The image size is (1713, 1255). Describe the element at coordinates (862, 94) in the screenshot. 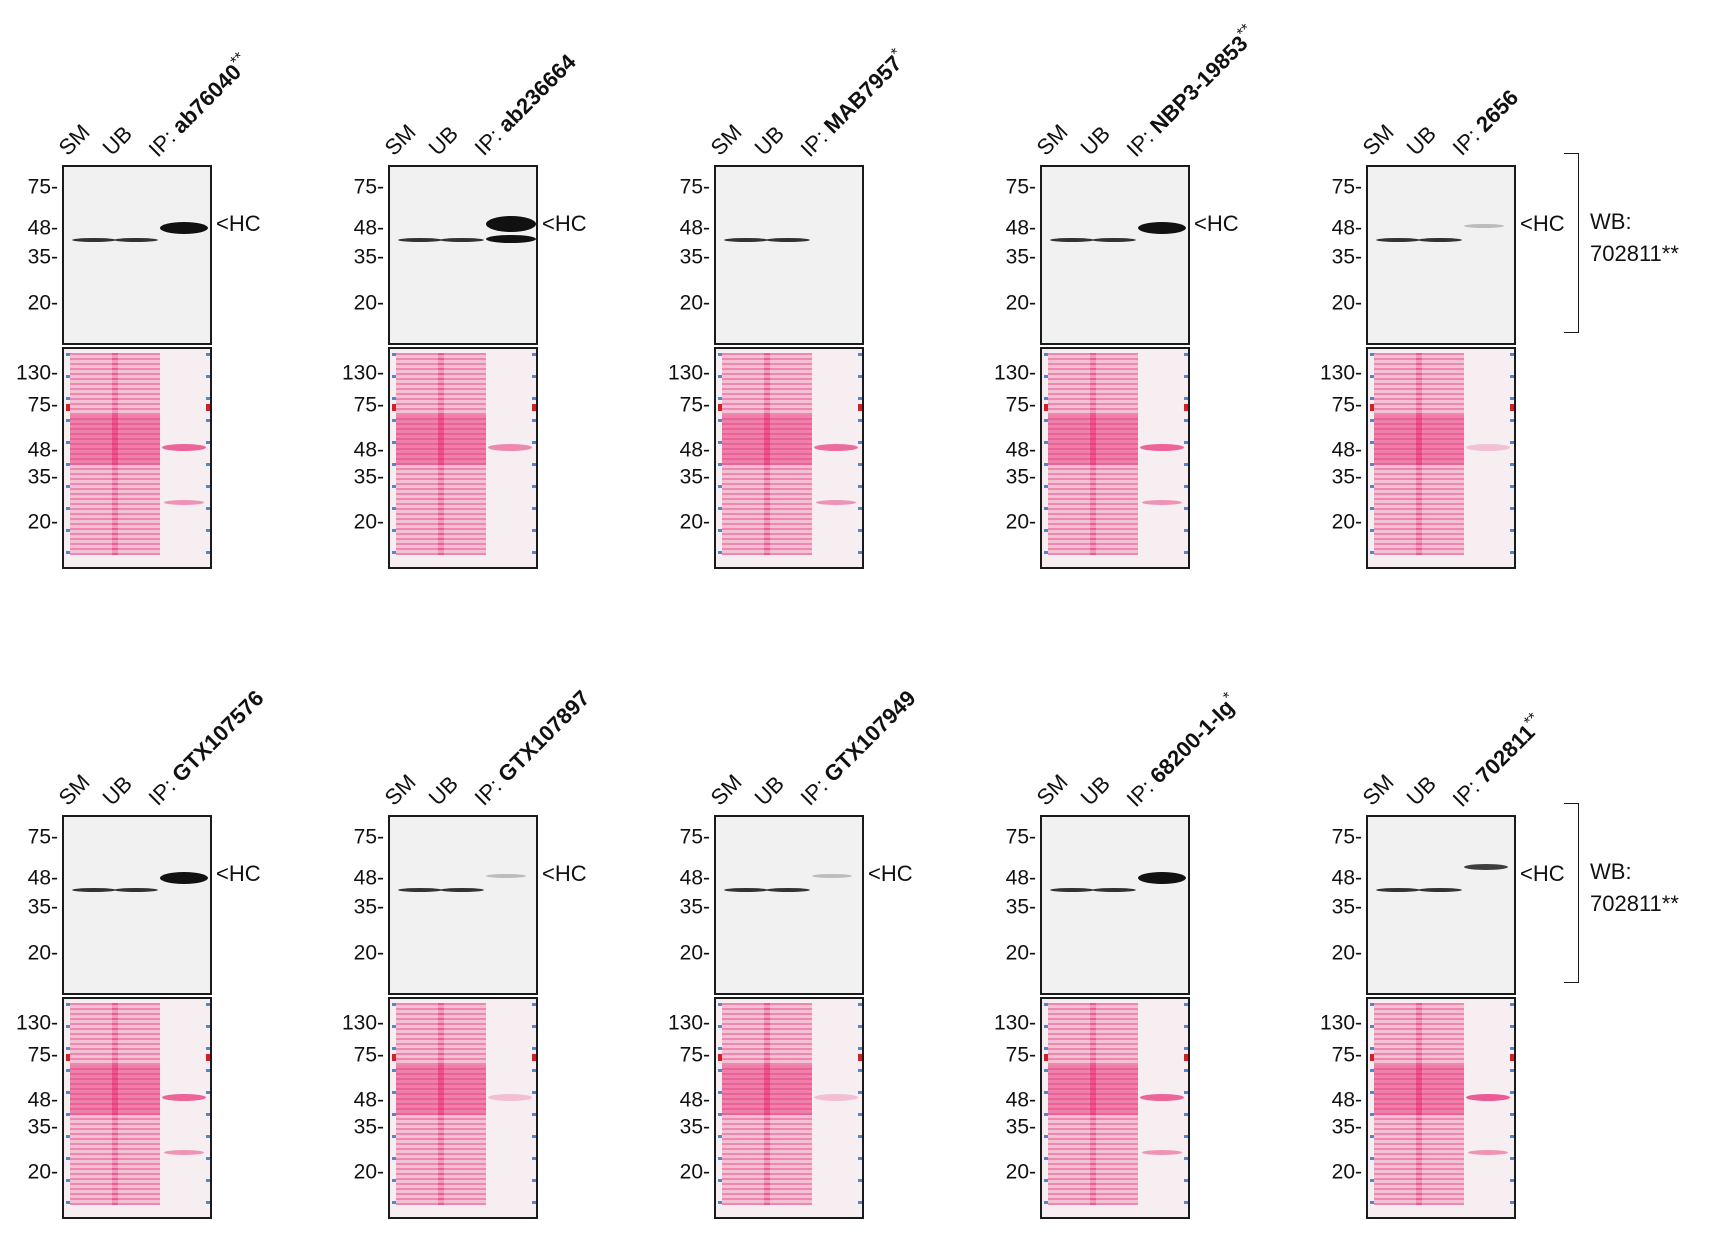

I see `antibody-name: MAB7957` at that location.